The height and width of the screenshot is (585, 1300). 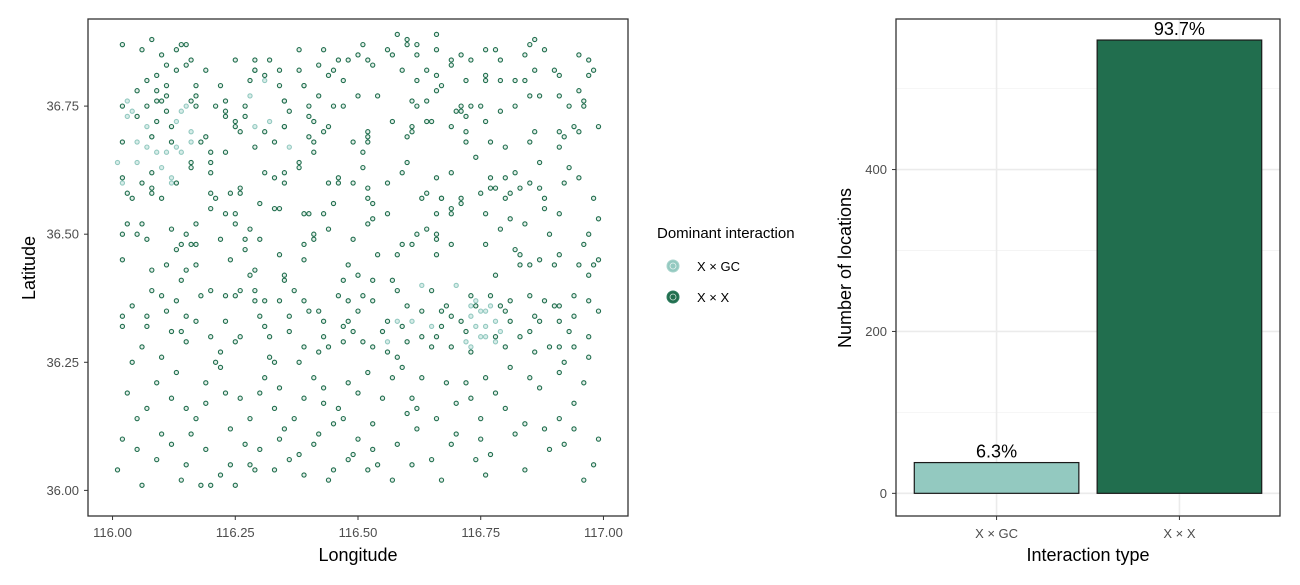 What do you see at coordinates (1179, 266) in the screenshot?
I see `bar` at bounding box center [1179, 266].